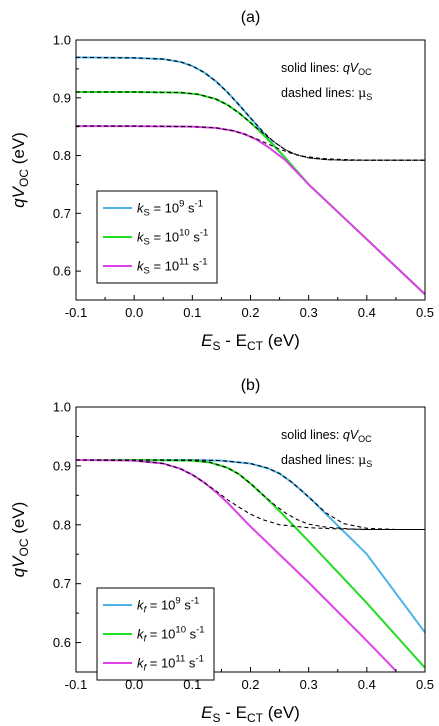 The height and width of the screenshot is (726, 439). I want to click on legend-label-3: kS = 1011 s-1, so click(172, 267).